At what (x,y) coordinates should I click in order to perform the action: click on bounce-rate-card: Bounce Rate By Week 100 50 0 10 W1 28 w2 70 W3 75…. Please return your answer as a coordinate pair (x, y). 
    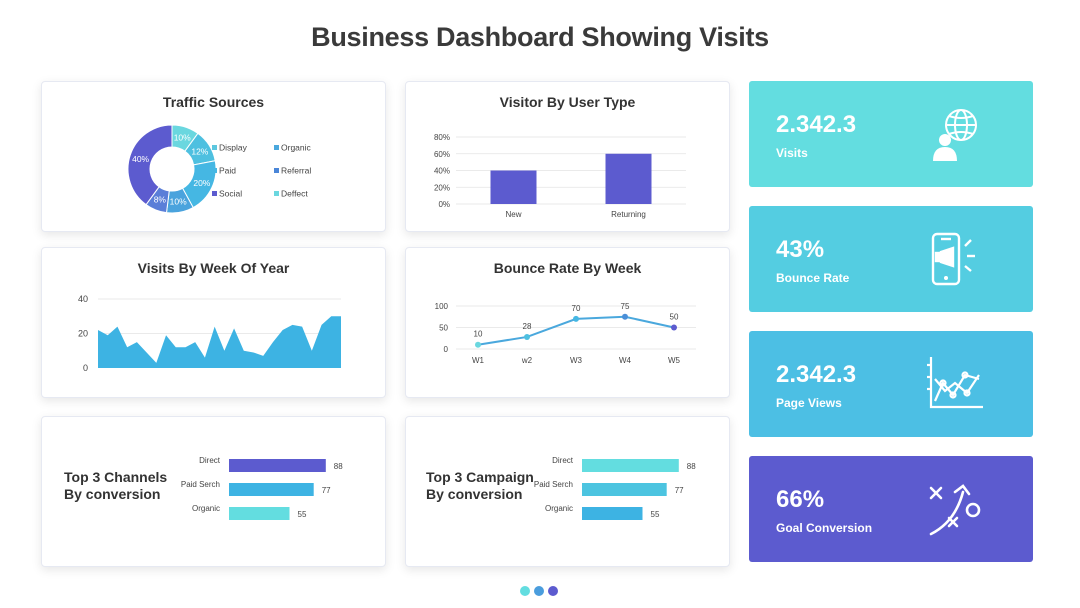
    Looking at the image, I should click on (567, 322).